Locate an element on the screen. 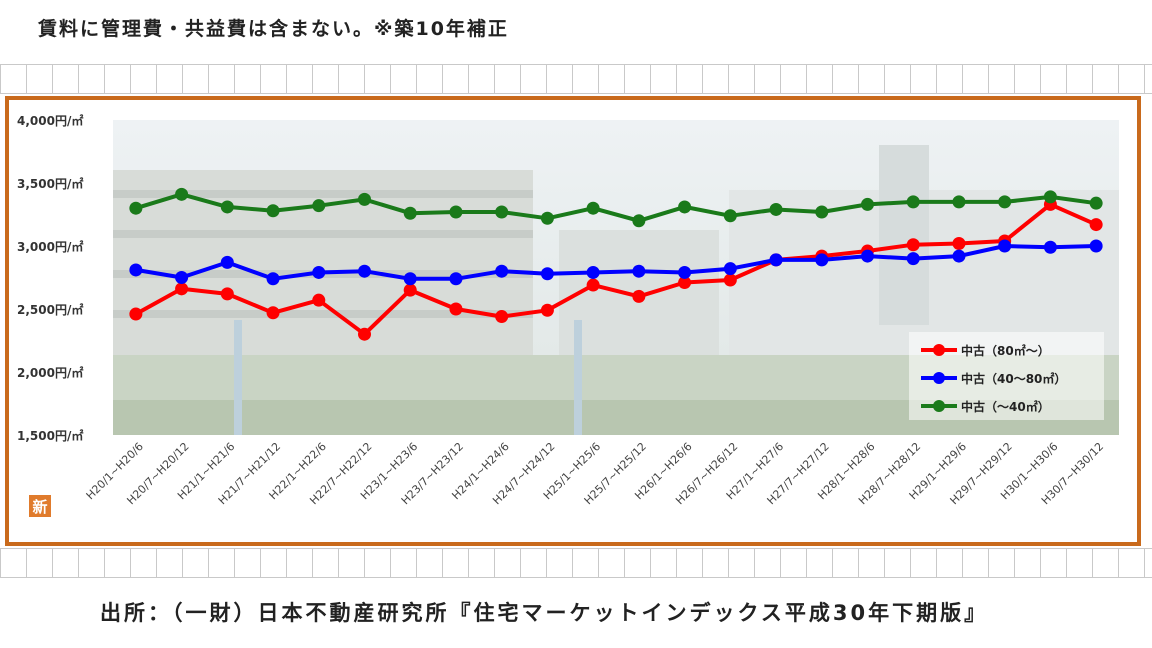 This screenshot has height=648, width=1152. svg-text: 新 is located at coordinates (39, 507).